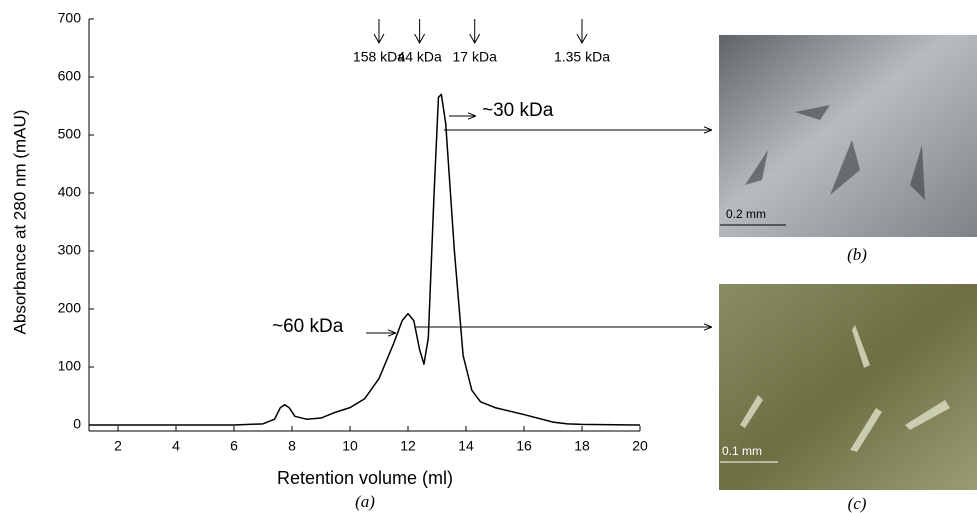  What do you see at coordinates (640, 446) in the screenshot?
I see `x-tick-label: 20` at bounding box center [640, 446].